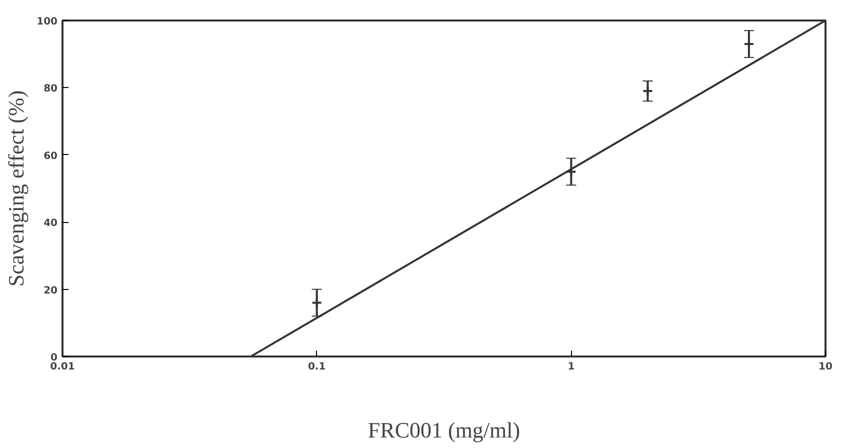  I want to click on y-tick-label: 40, so click(51, 224).